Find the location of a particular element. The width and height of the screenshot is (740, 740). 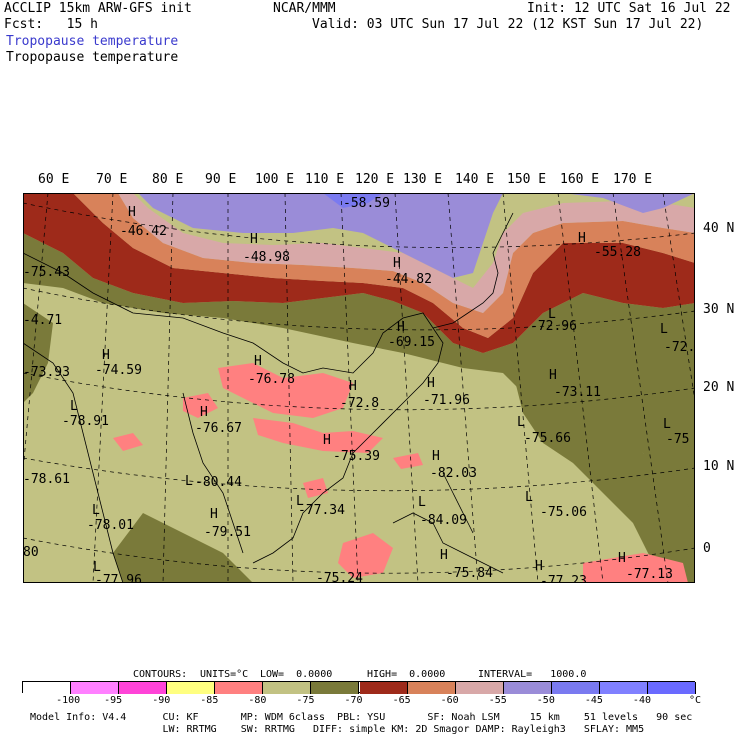

extremum-value: -78.91 is located at coordinates (85, 421).